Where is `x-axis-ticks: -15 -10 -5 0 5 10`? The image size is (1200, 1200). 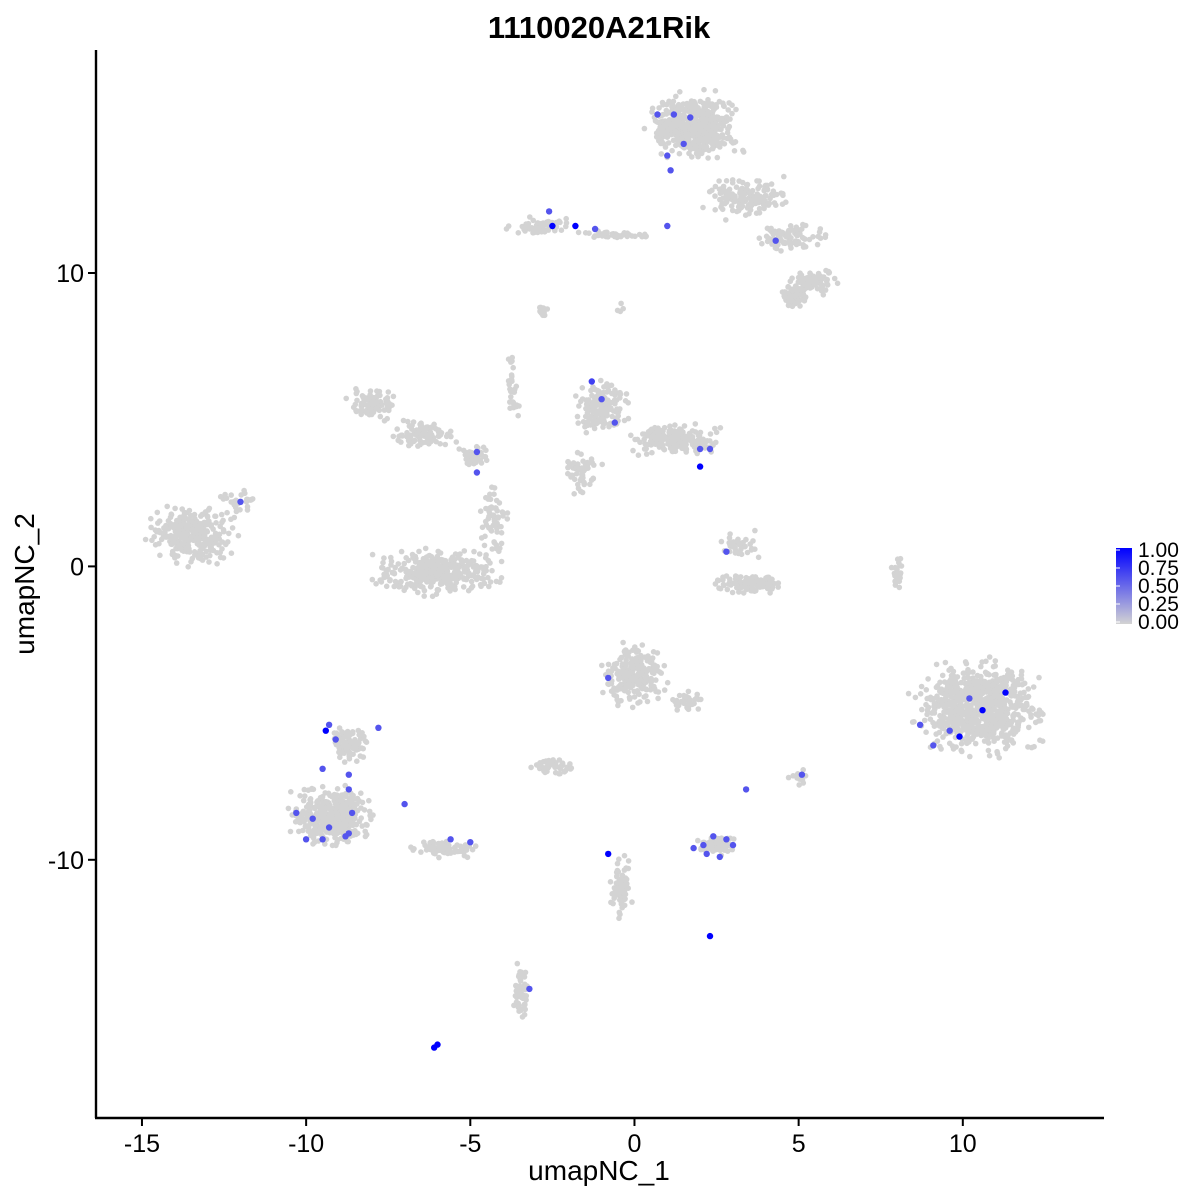
x-axis-ticks: -15 -10 -5 0 5 10 is located at coordinates (550, 1138).